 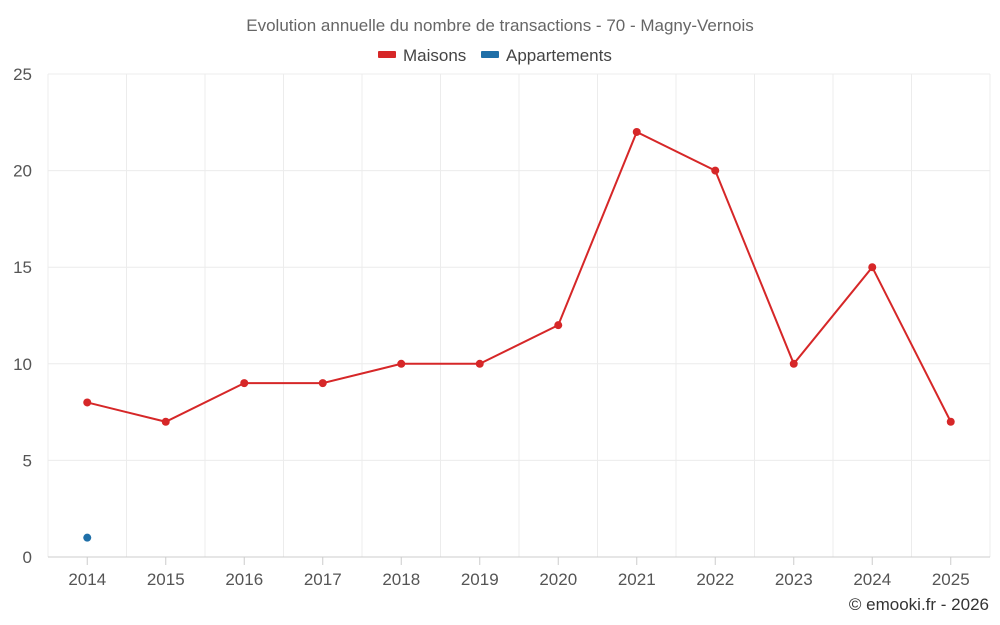 I want to click on legend-swatch-appartements, so click(x=490, y=54).